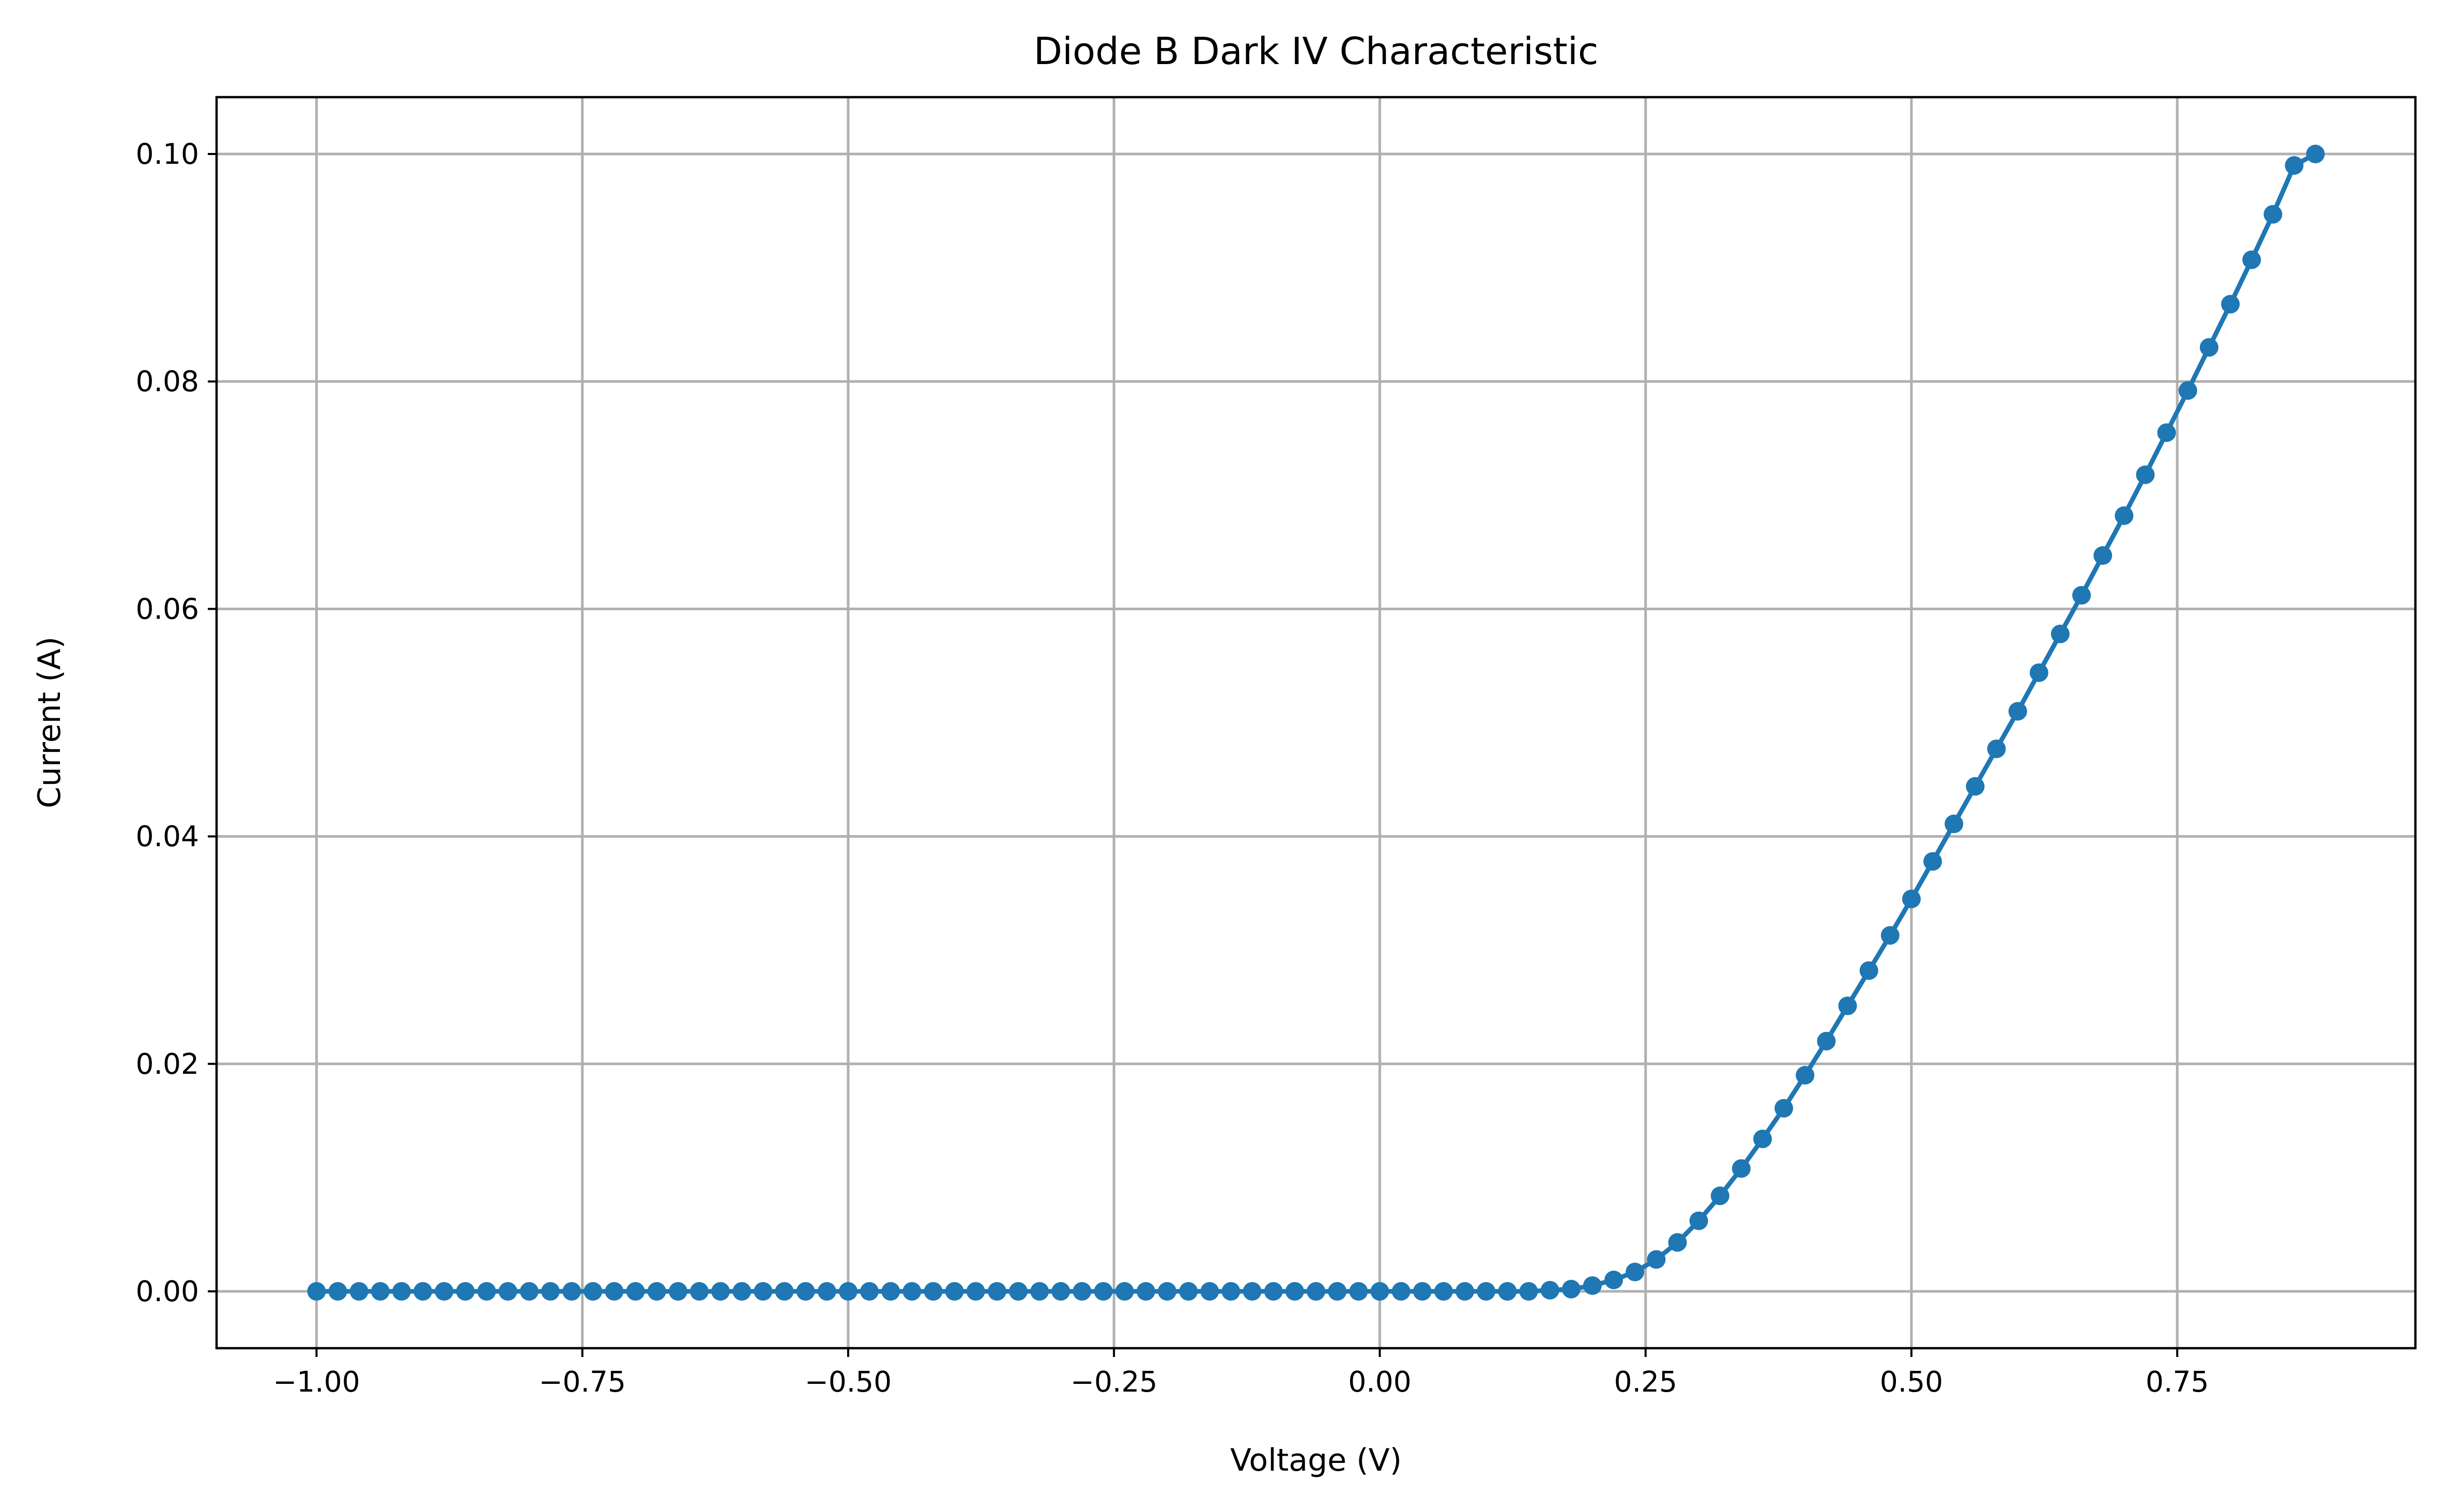 The width and height of the screenshot is (2449, 1512). What do you see at coordinates (582, 1381) in the screenshot?
I see `x-tick-label: −0.75` at bounding box center [582, 1381].